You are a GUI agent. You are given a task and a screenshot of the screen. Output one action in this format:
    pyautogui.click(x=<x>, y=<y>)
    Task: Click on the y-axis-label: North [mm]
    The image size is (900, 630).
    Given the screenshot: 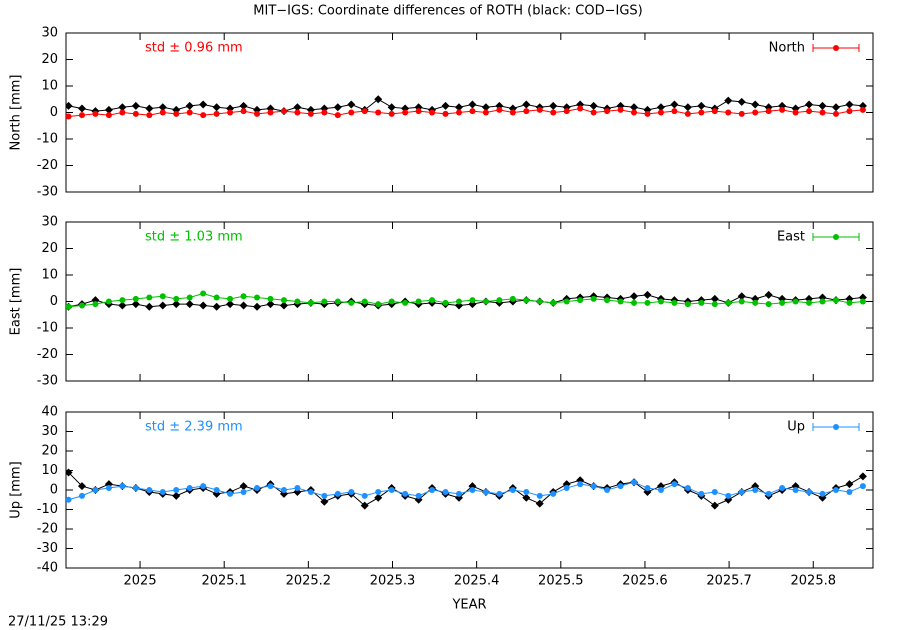 What is the action you would take?
    pyautogui.click(x=16, y=113)
    